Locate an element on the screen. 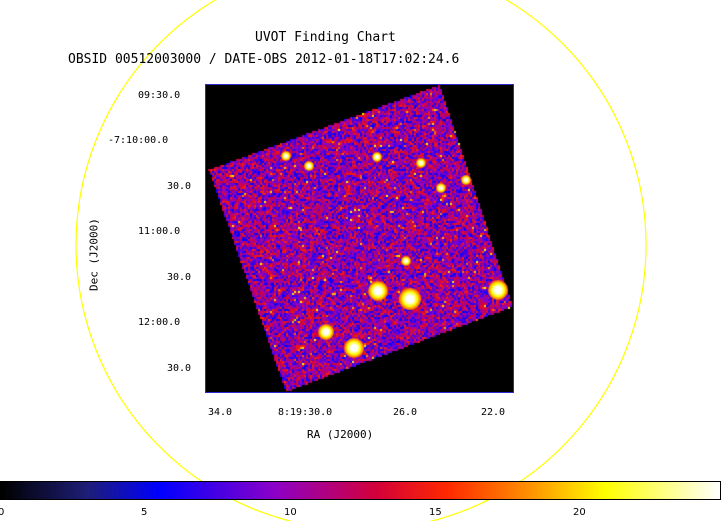  colorbar-tick-label: 5 is located at coordinates (144, 512).